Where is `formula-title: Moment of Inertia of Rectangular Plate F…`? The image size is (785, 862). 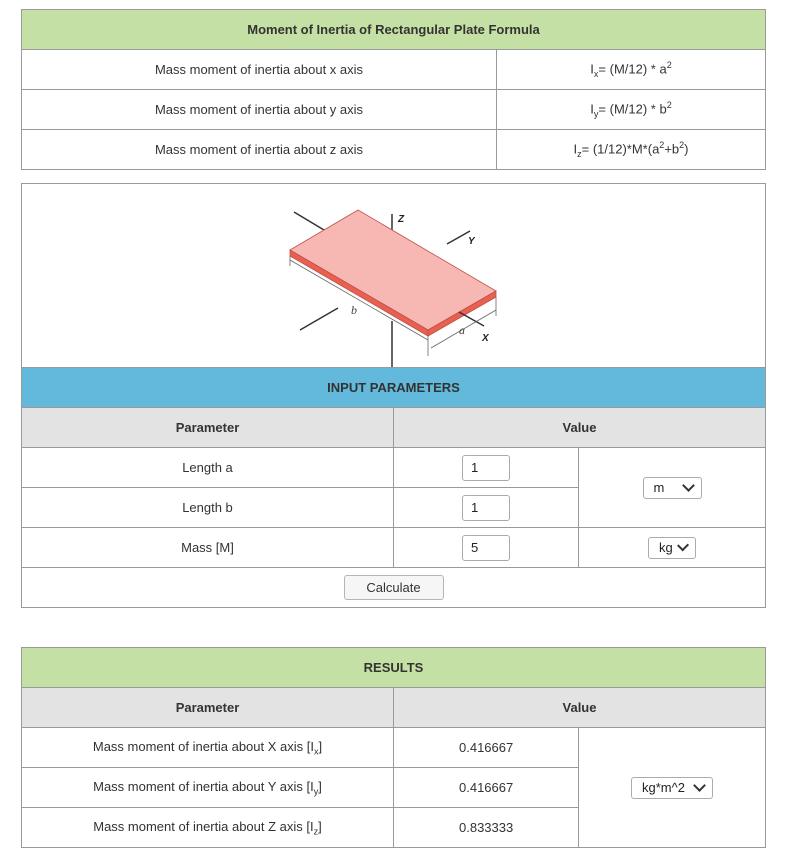
formula-title: Moment of Inertia of Rectangular Plate F… is located at coordinates (393, 29).